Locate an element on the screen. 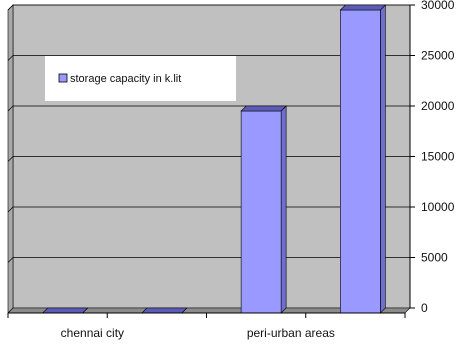  legend: storage capacity in k.lit is located at coordinates (140, 78).